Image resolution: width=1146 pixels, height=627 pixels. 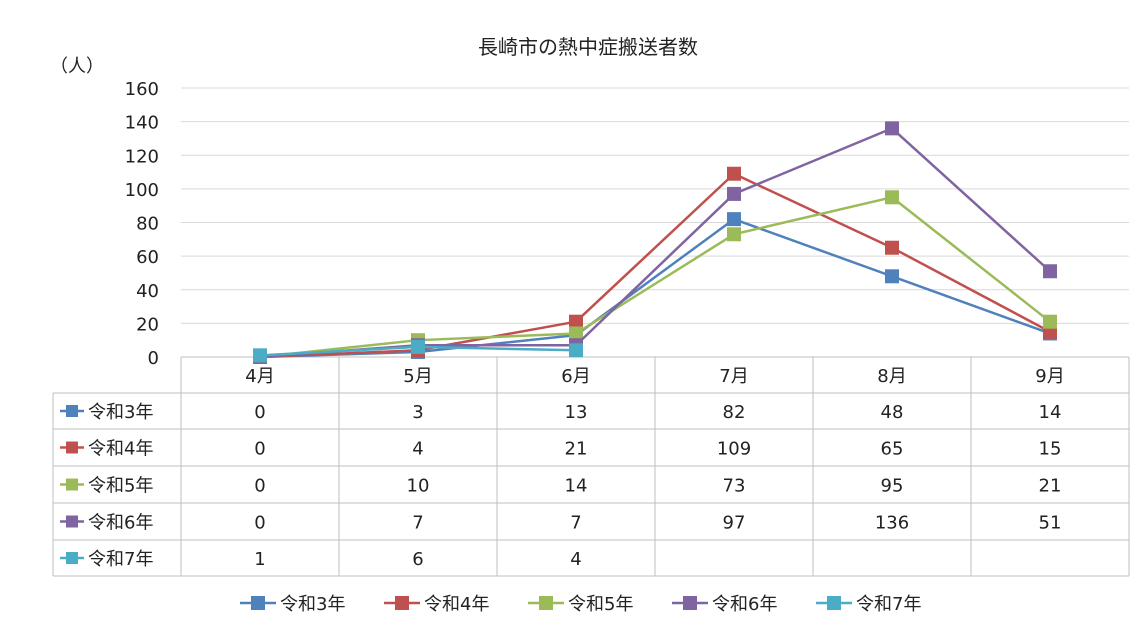 I want to click on x-category-label: 8月, so click(x=891, y=376).